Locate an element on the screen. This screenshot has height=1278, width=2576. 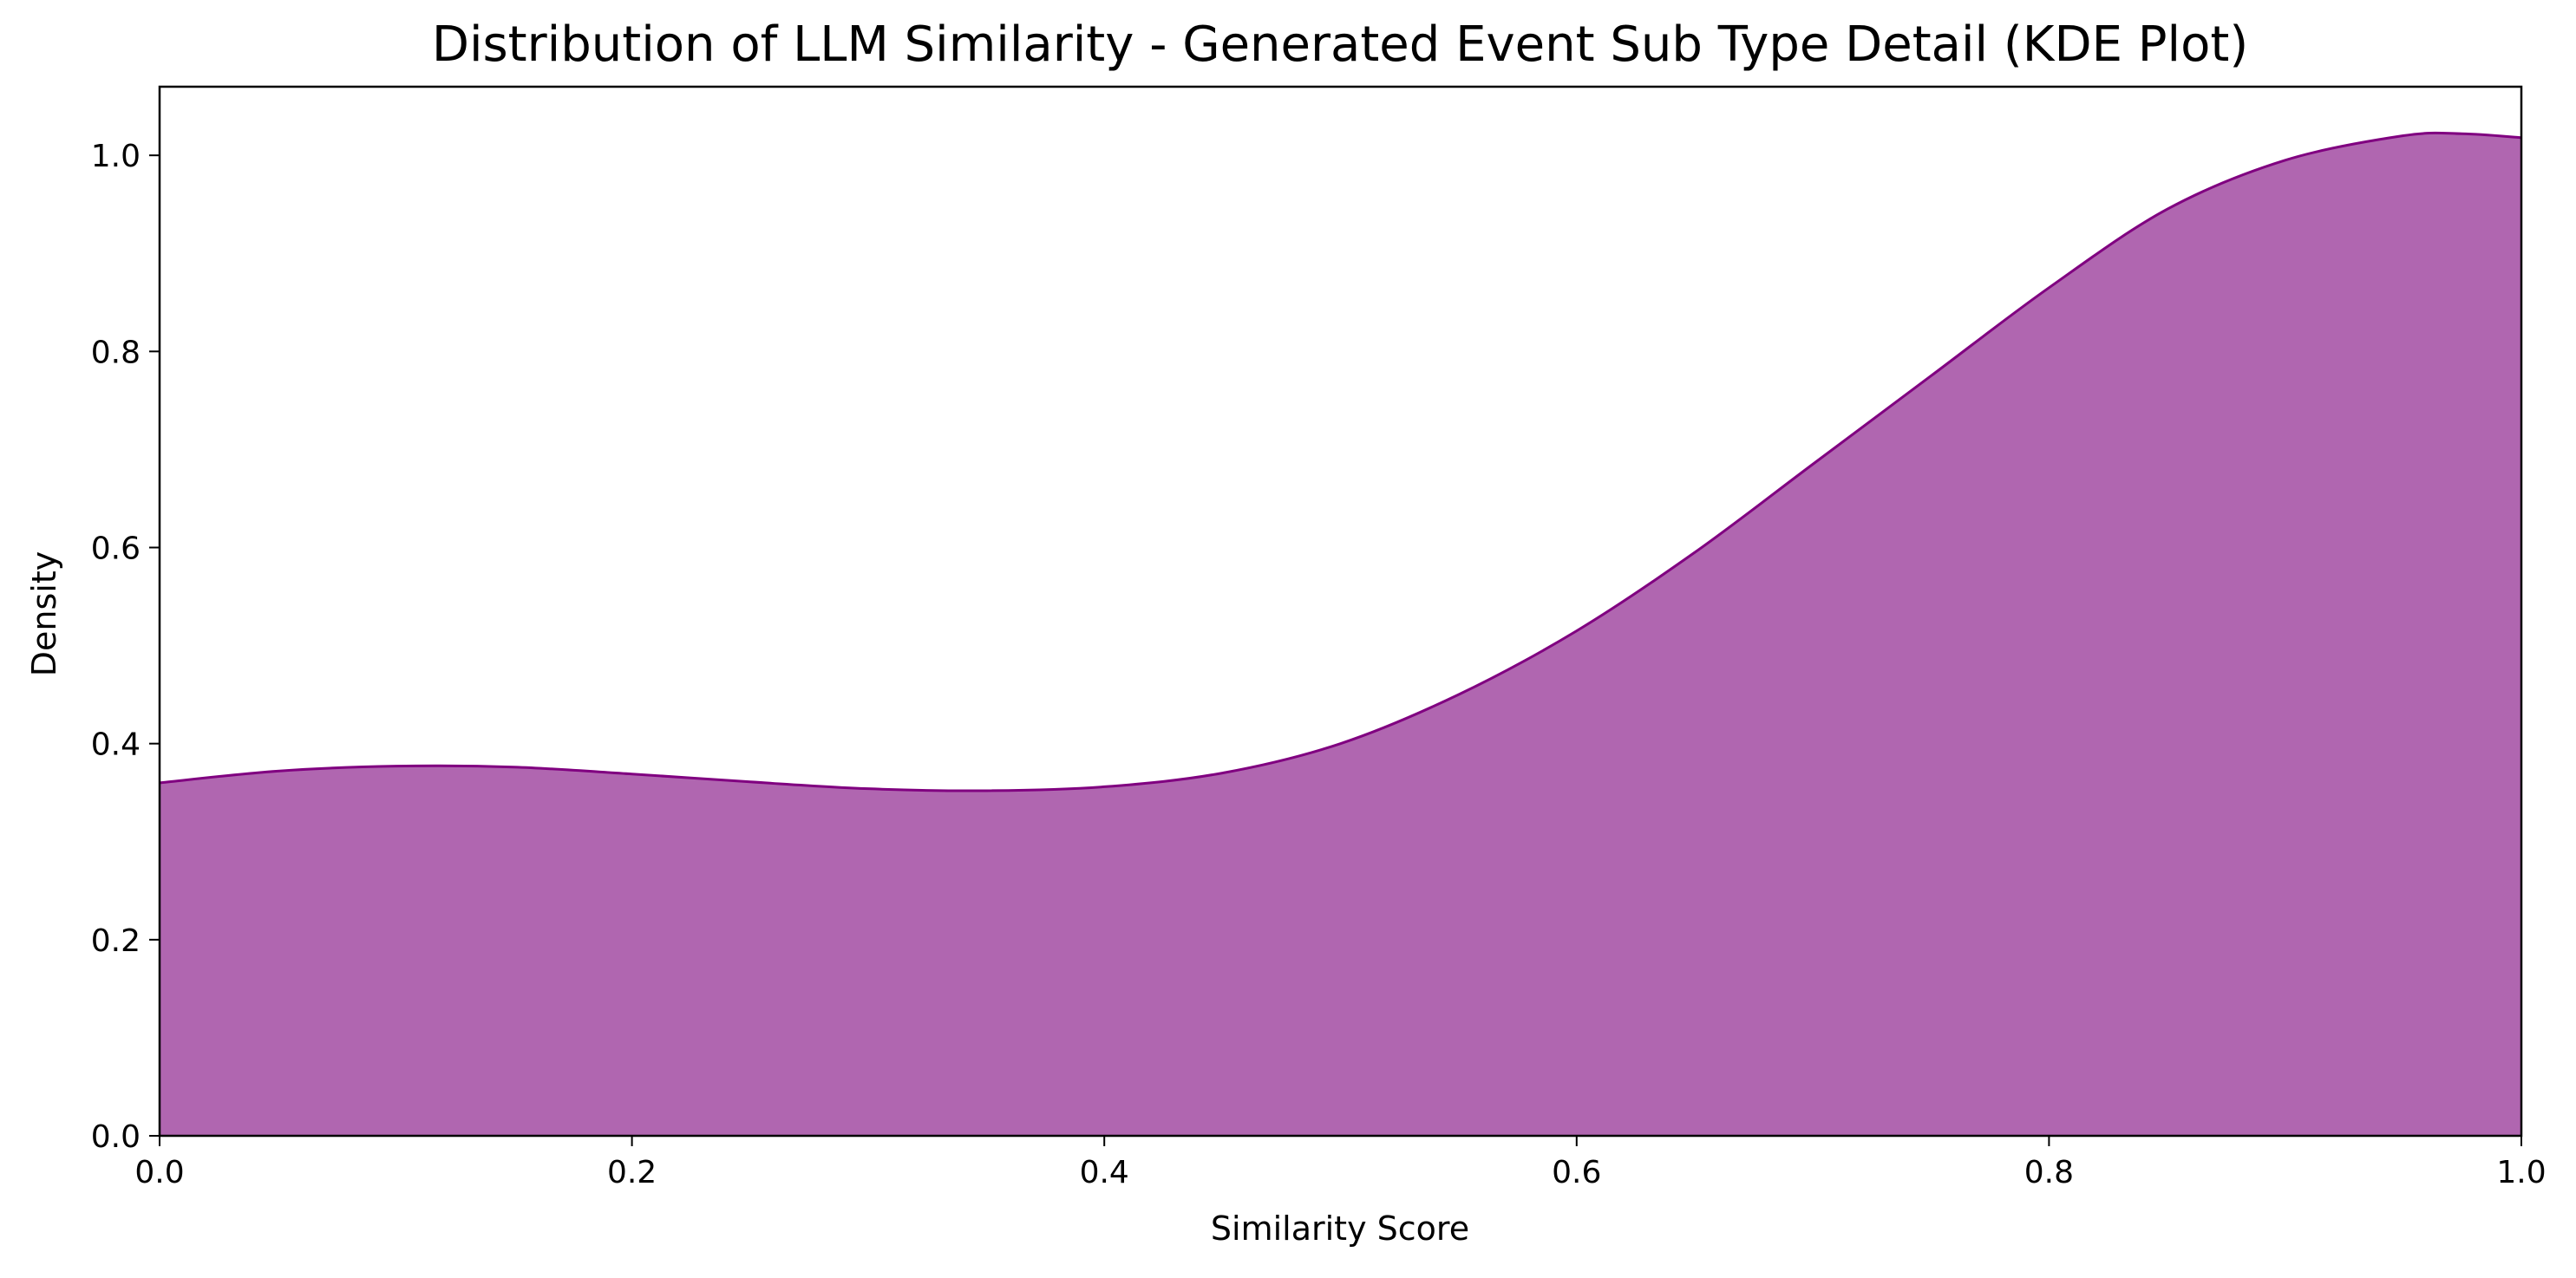
x-axis-ticks: 0.0 0.2 0.4 0.6 0.8 1.0 is located at coordinates (1340, 1163).